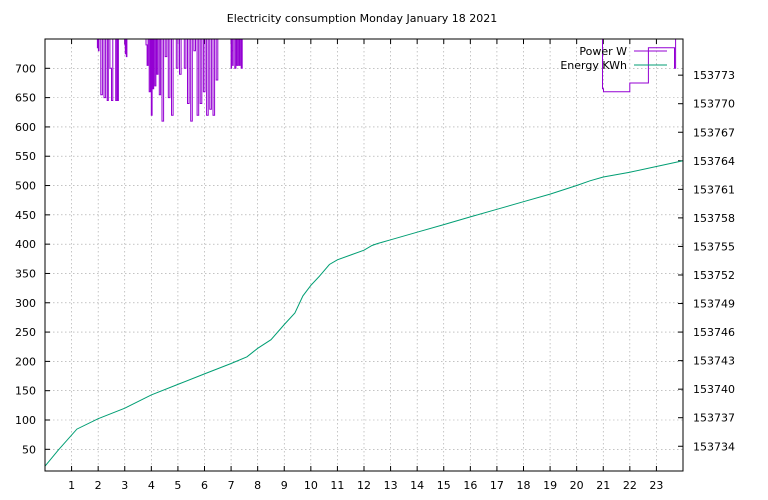 The image size is (768, 500). Describe the element at coordinates (25, 98) in the screenshot. I see `y-left-tick-label: 650` at that location.